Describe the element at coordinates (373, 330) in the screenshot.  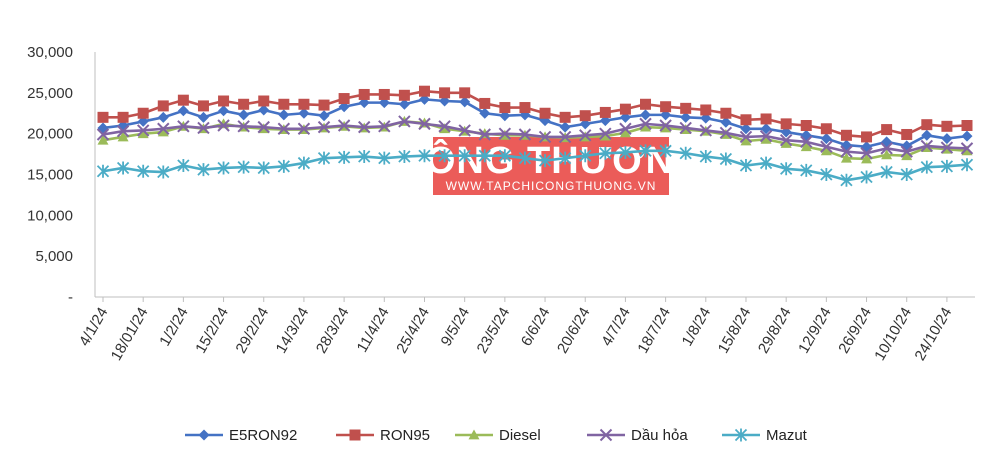
I see `x-tick-label: 11/4/24` at that location.